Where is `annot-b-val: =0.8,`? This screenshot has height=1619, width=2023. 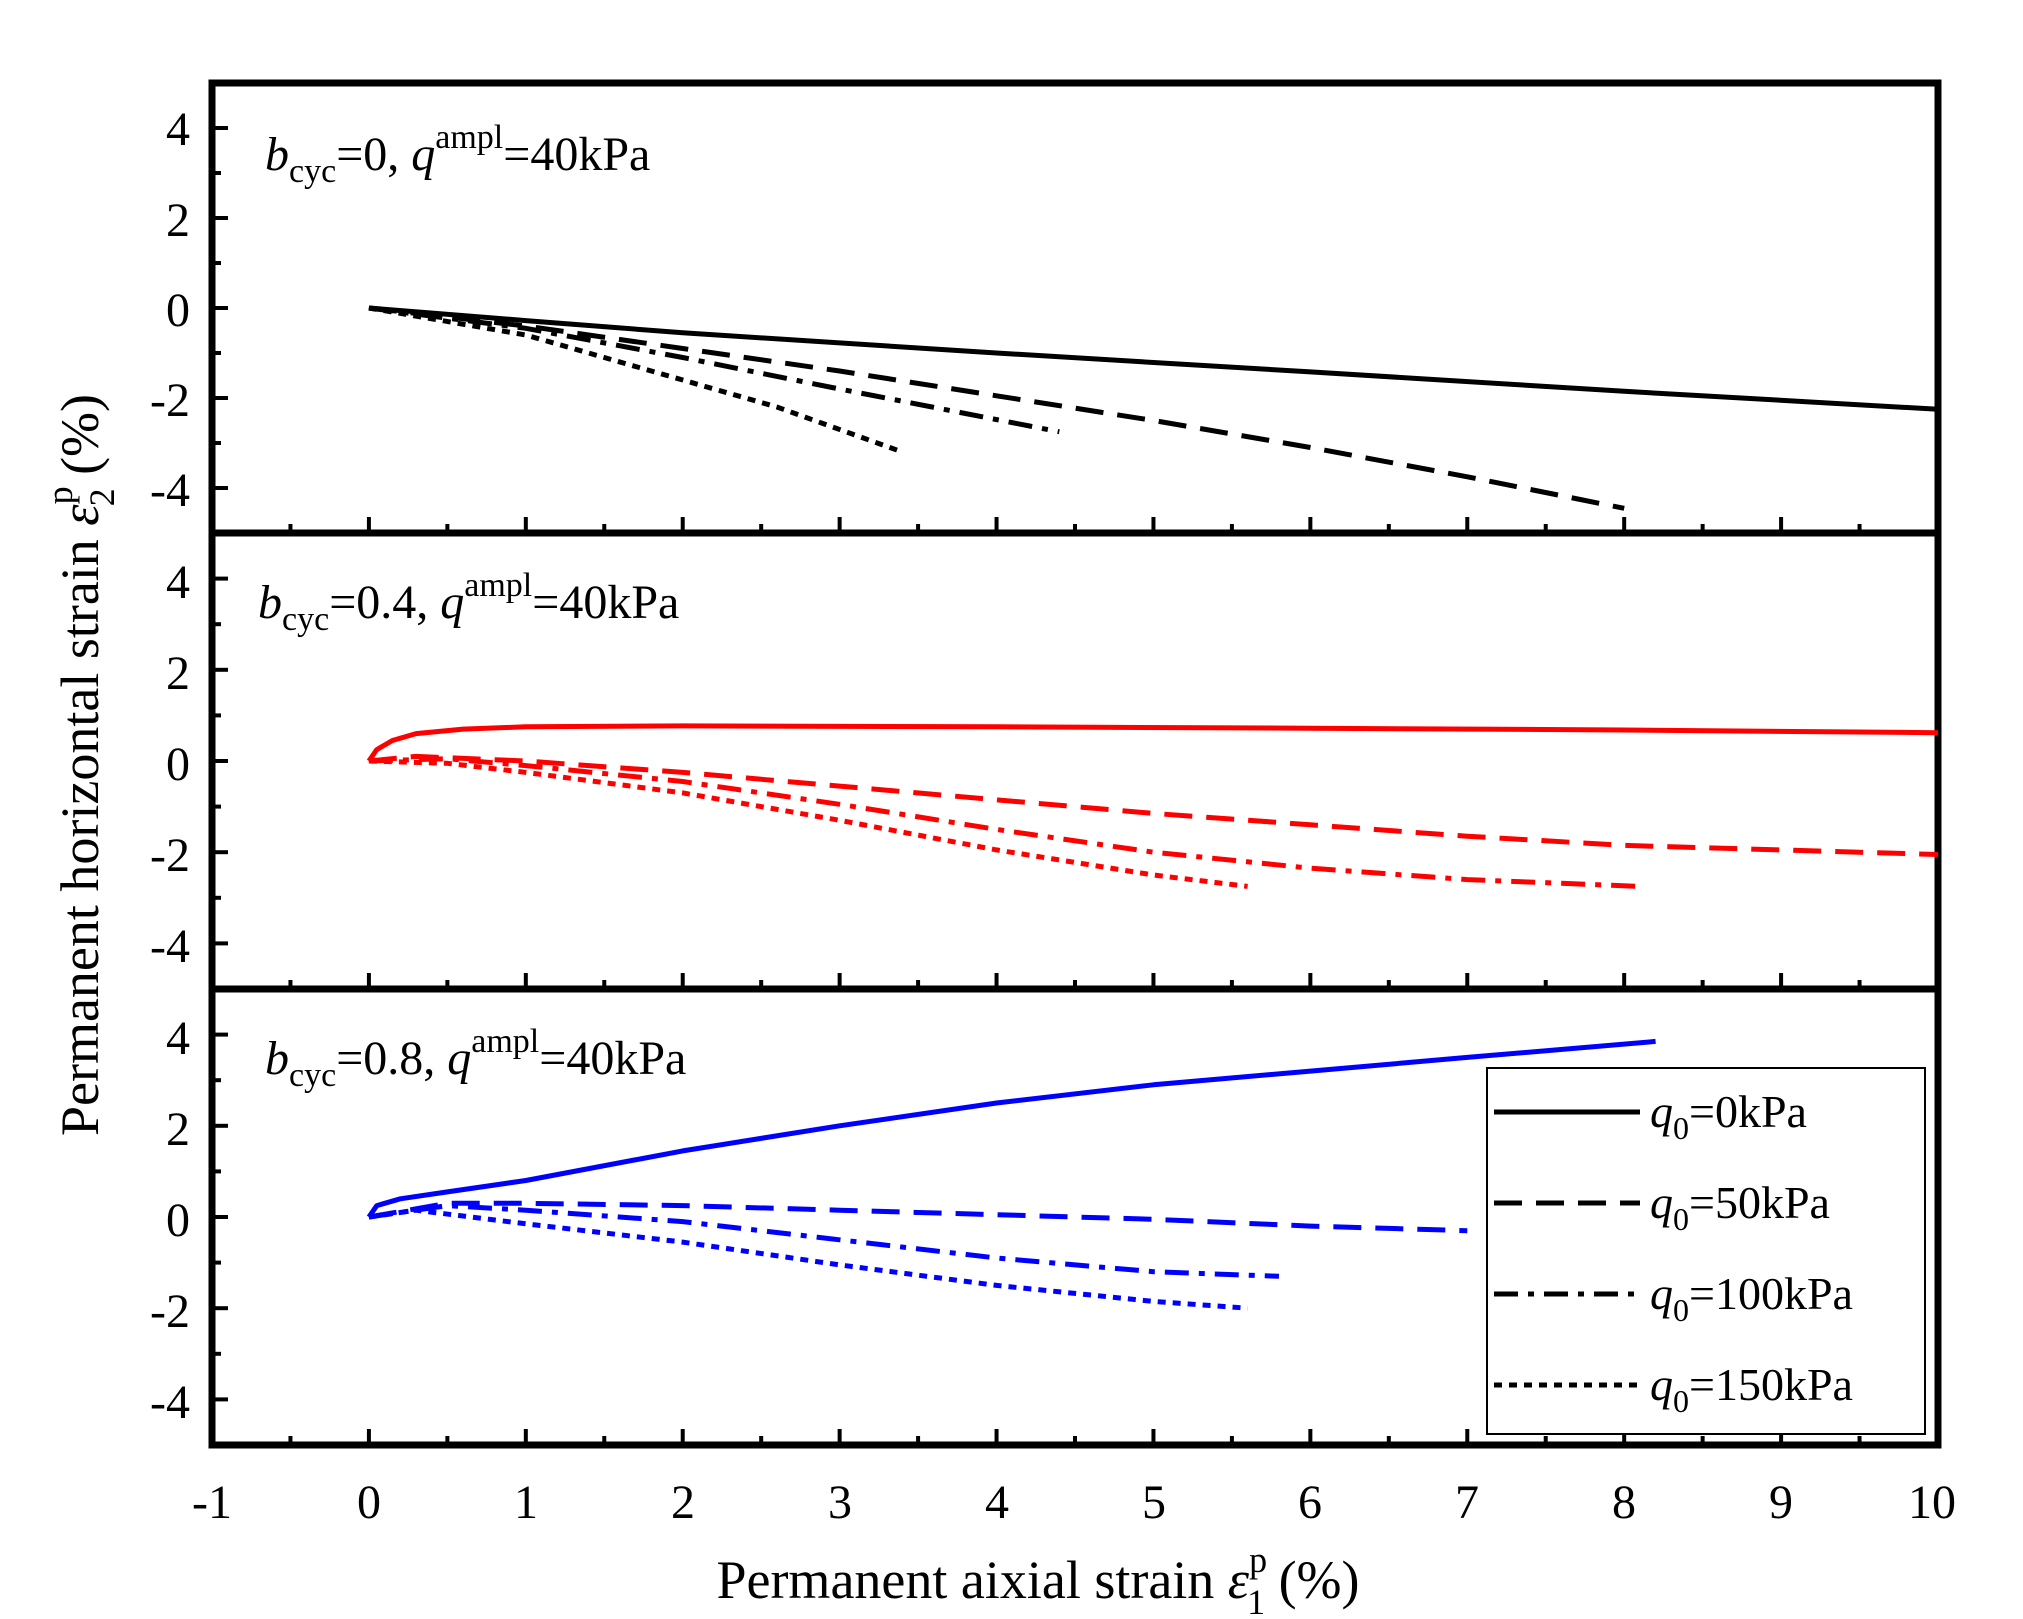
annot-b-val: =0.8, is located at coordinates (391, 1058).